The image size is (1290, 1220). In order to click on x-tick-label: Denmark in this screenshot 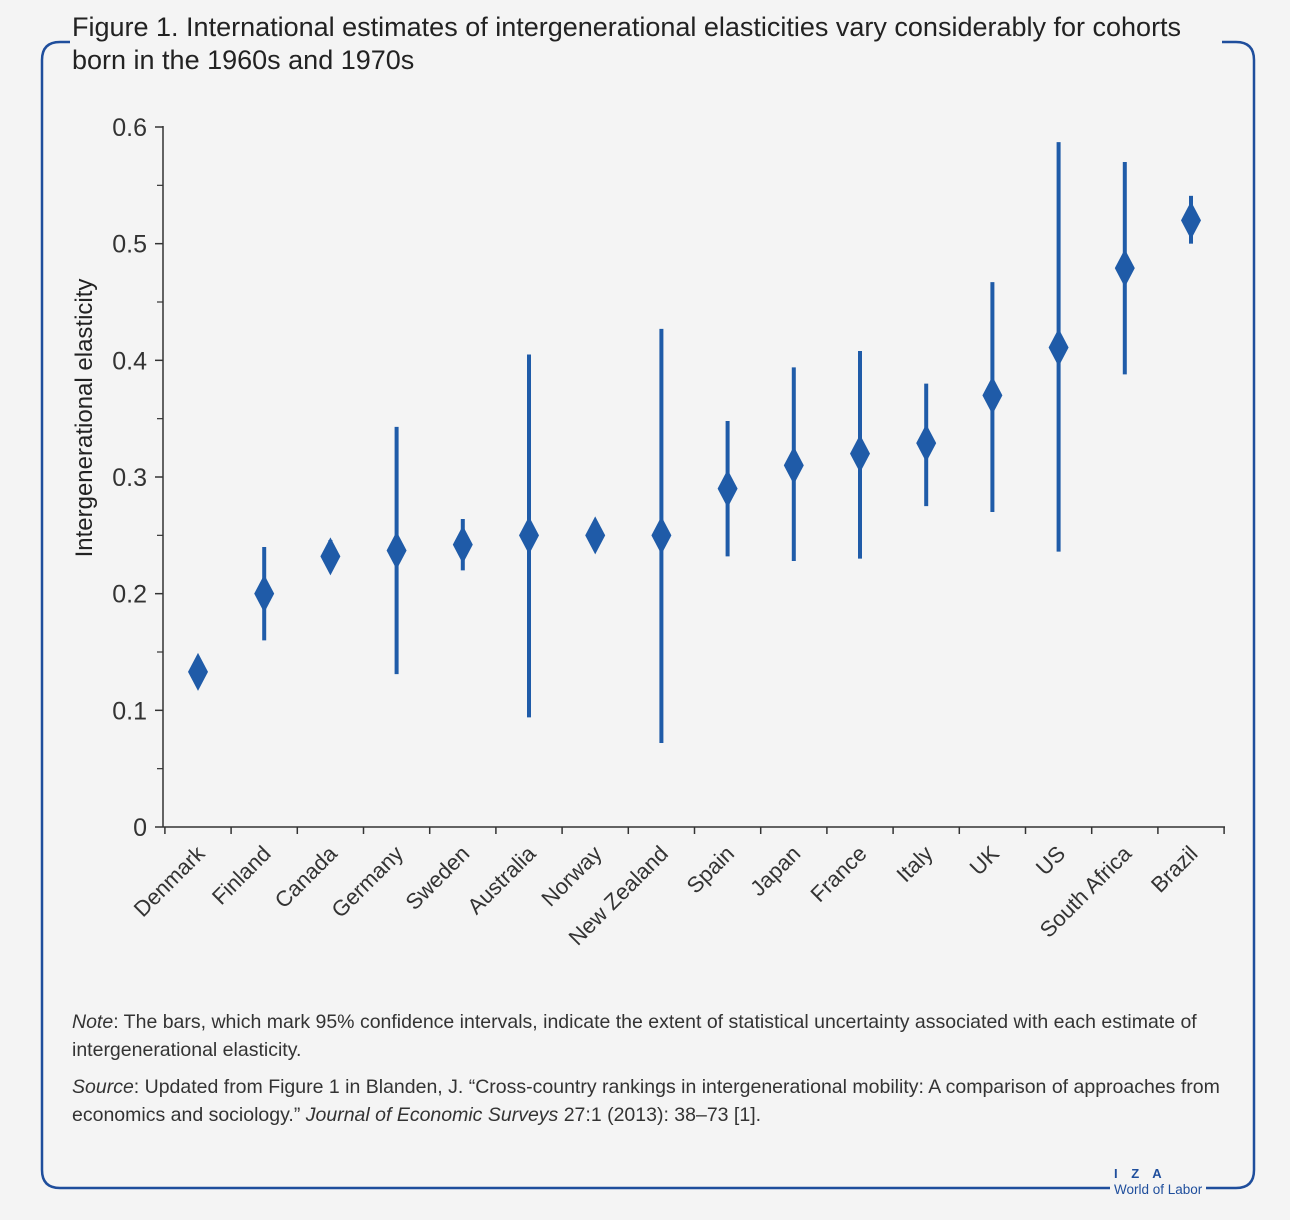, I will do `click(169, 880)`.